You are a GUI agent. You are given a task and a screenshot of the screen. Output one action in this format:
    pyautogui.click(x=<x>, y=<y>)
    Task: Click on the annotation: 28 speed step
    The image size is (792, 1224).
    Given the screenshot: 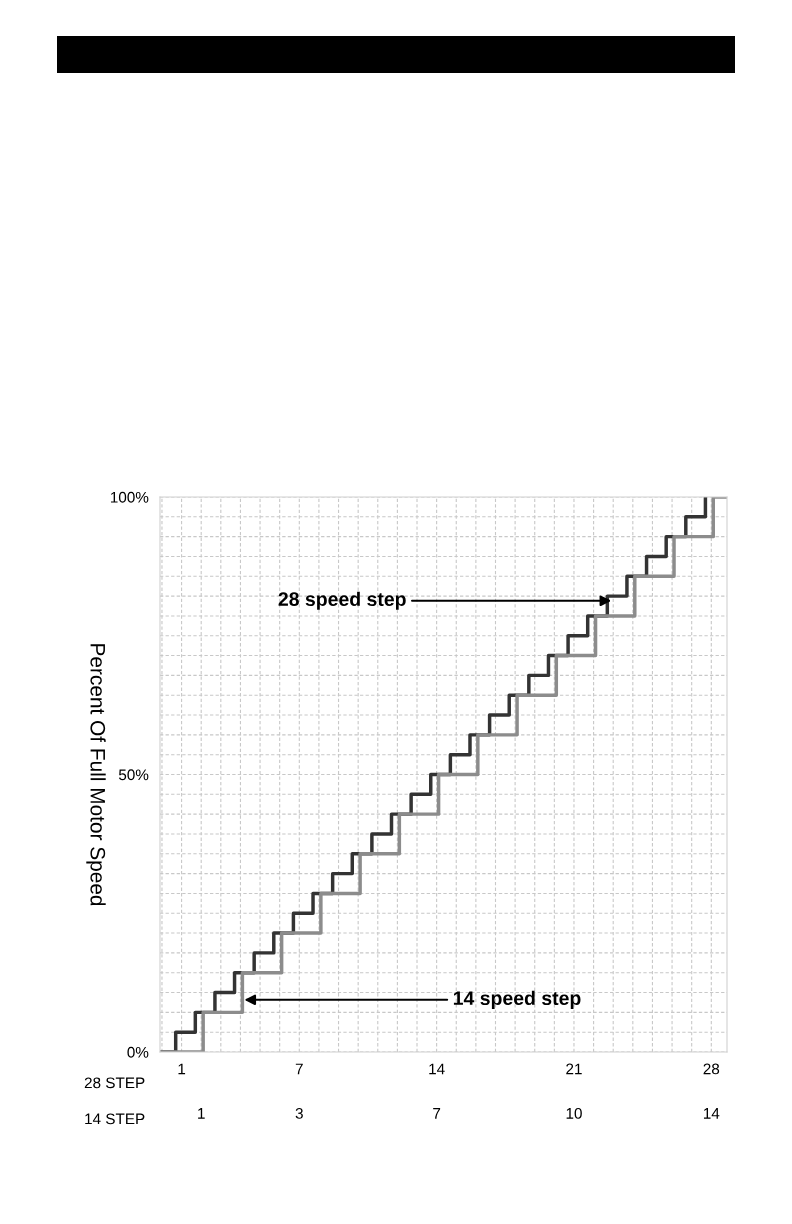 What is the action you would take?
    pyautogui.click(x=342, y=600)
    